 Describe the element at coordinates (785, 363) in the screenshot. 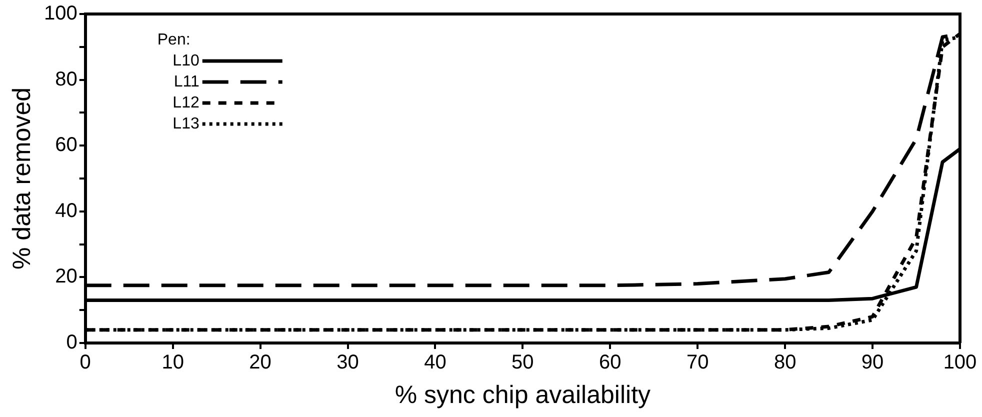

I see `x-tick-label: 80` at that location.